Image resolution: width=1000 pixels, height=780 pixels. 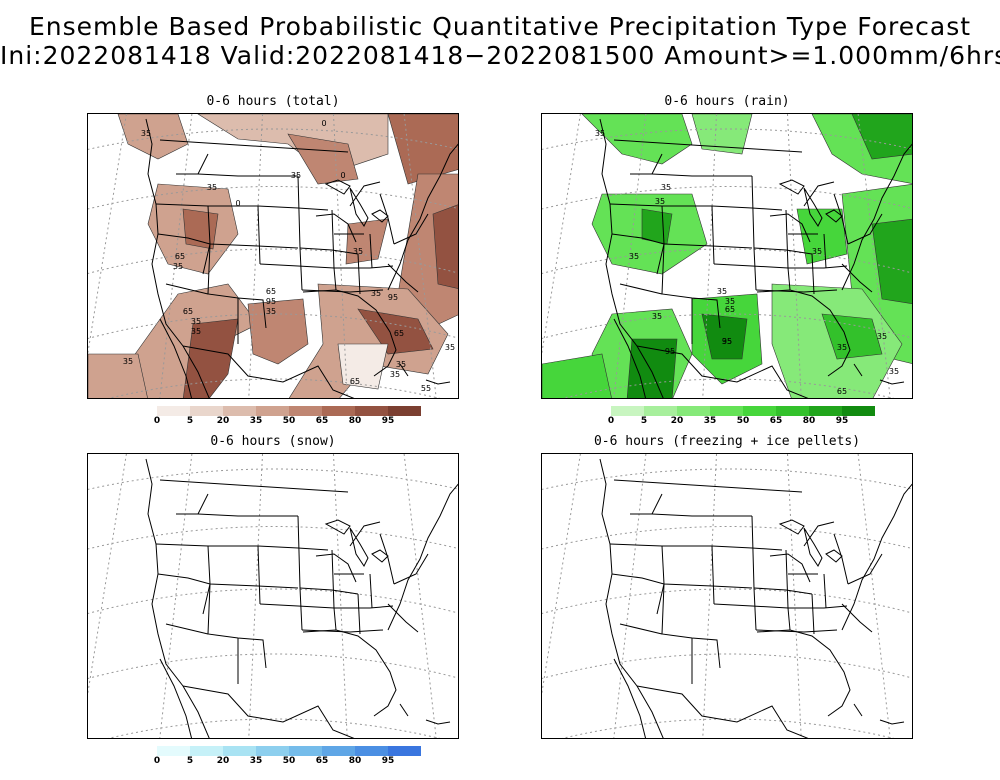 What do you see at coordinates (710, 421) in the screenshot?
I see `colorbar-tick-label: 35` at bounding box center [710, 421].